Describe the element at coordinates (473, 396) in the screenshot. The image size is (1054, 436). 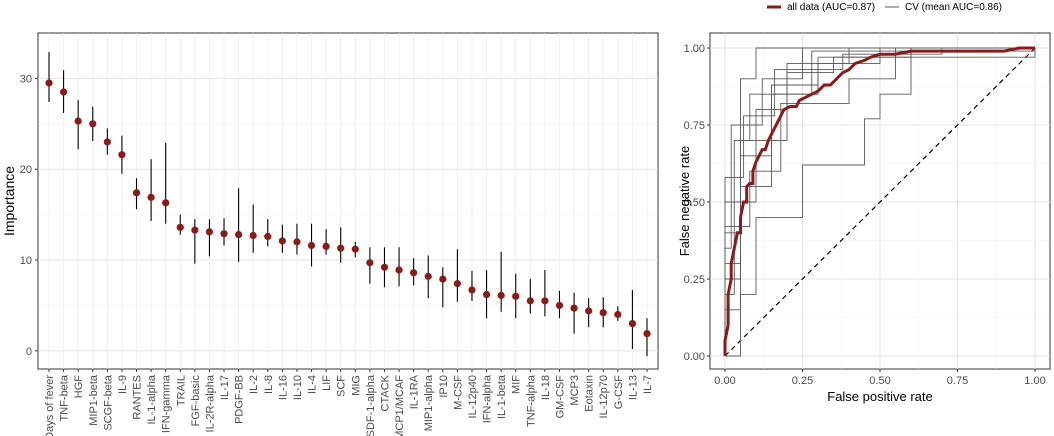
I see `x-tick-label-il-12p40: IL-12p40` at that location.